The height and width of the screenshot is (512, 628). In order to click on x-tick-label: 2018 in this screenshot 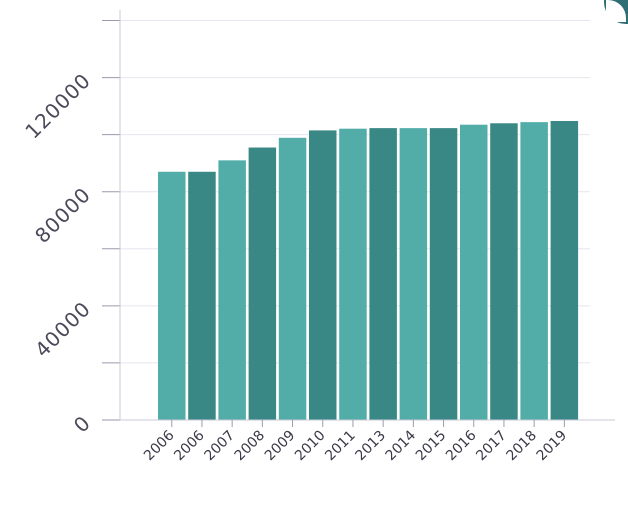, I will do `click(521, 446)`.